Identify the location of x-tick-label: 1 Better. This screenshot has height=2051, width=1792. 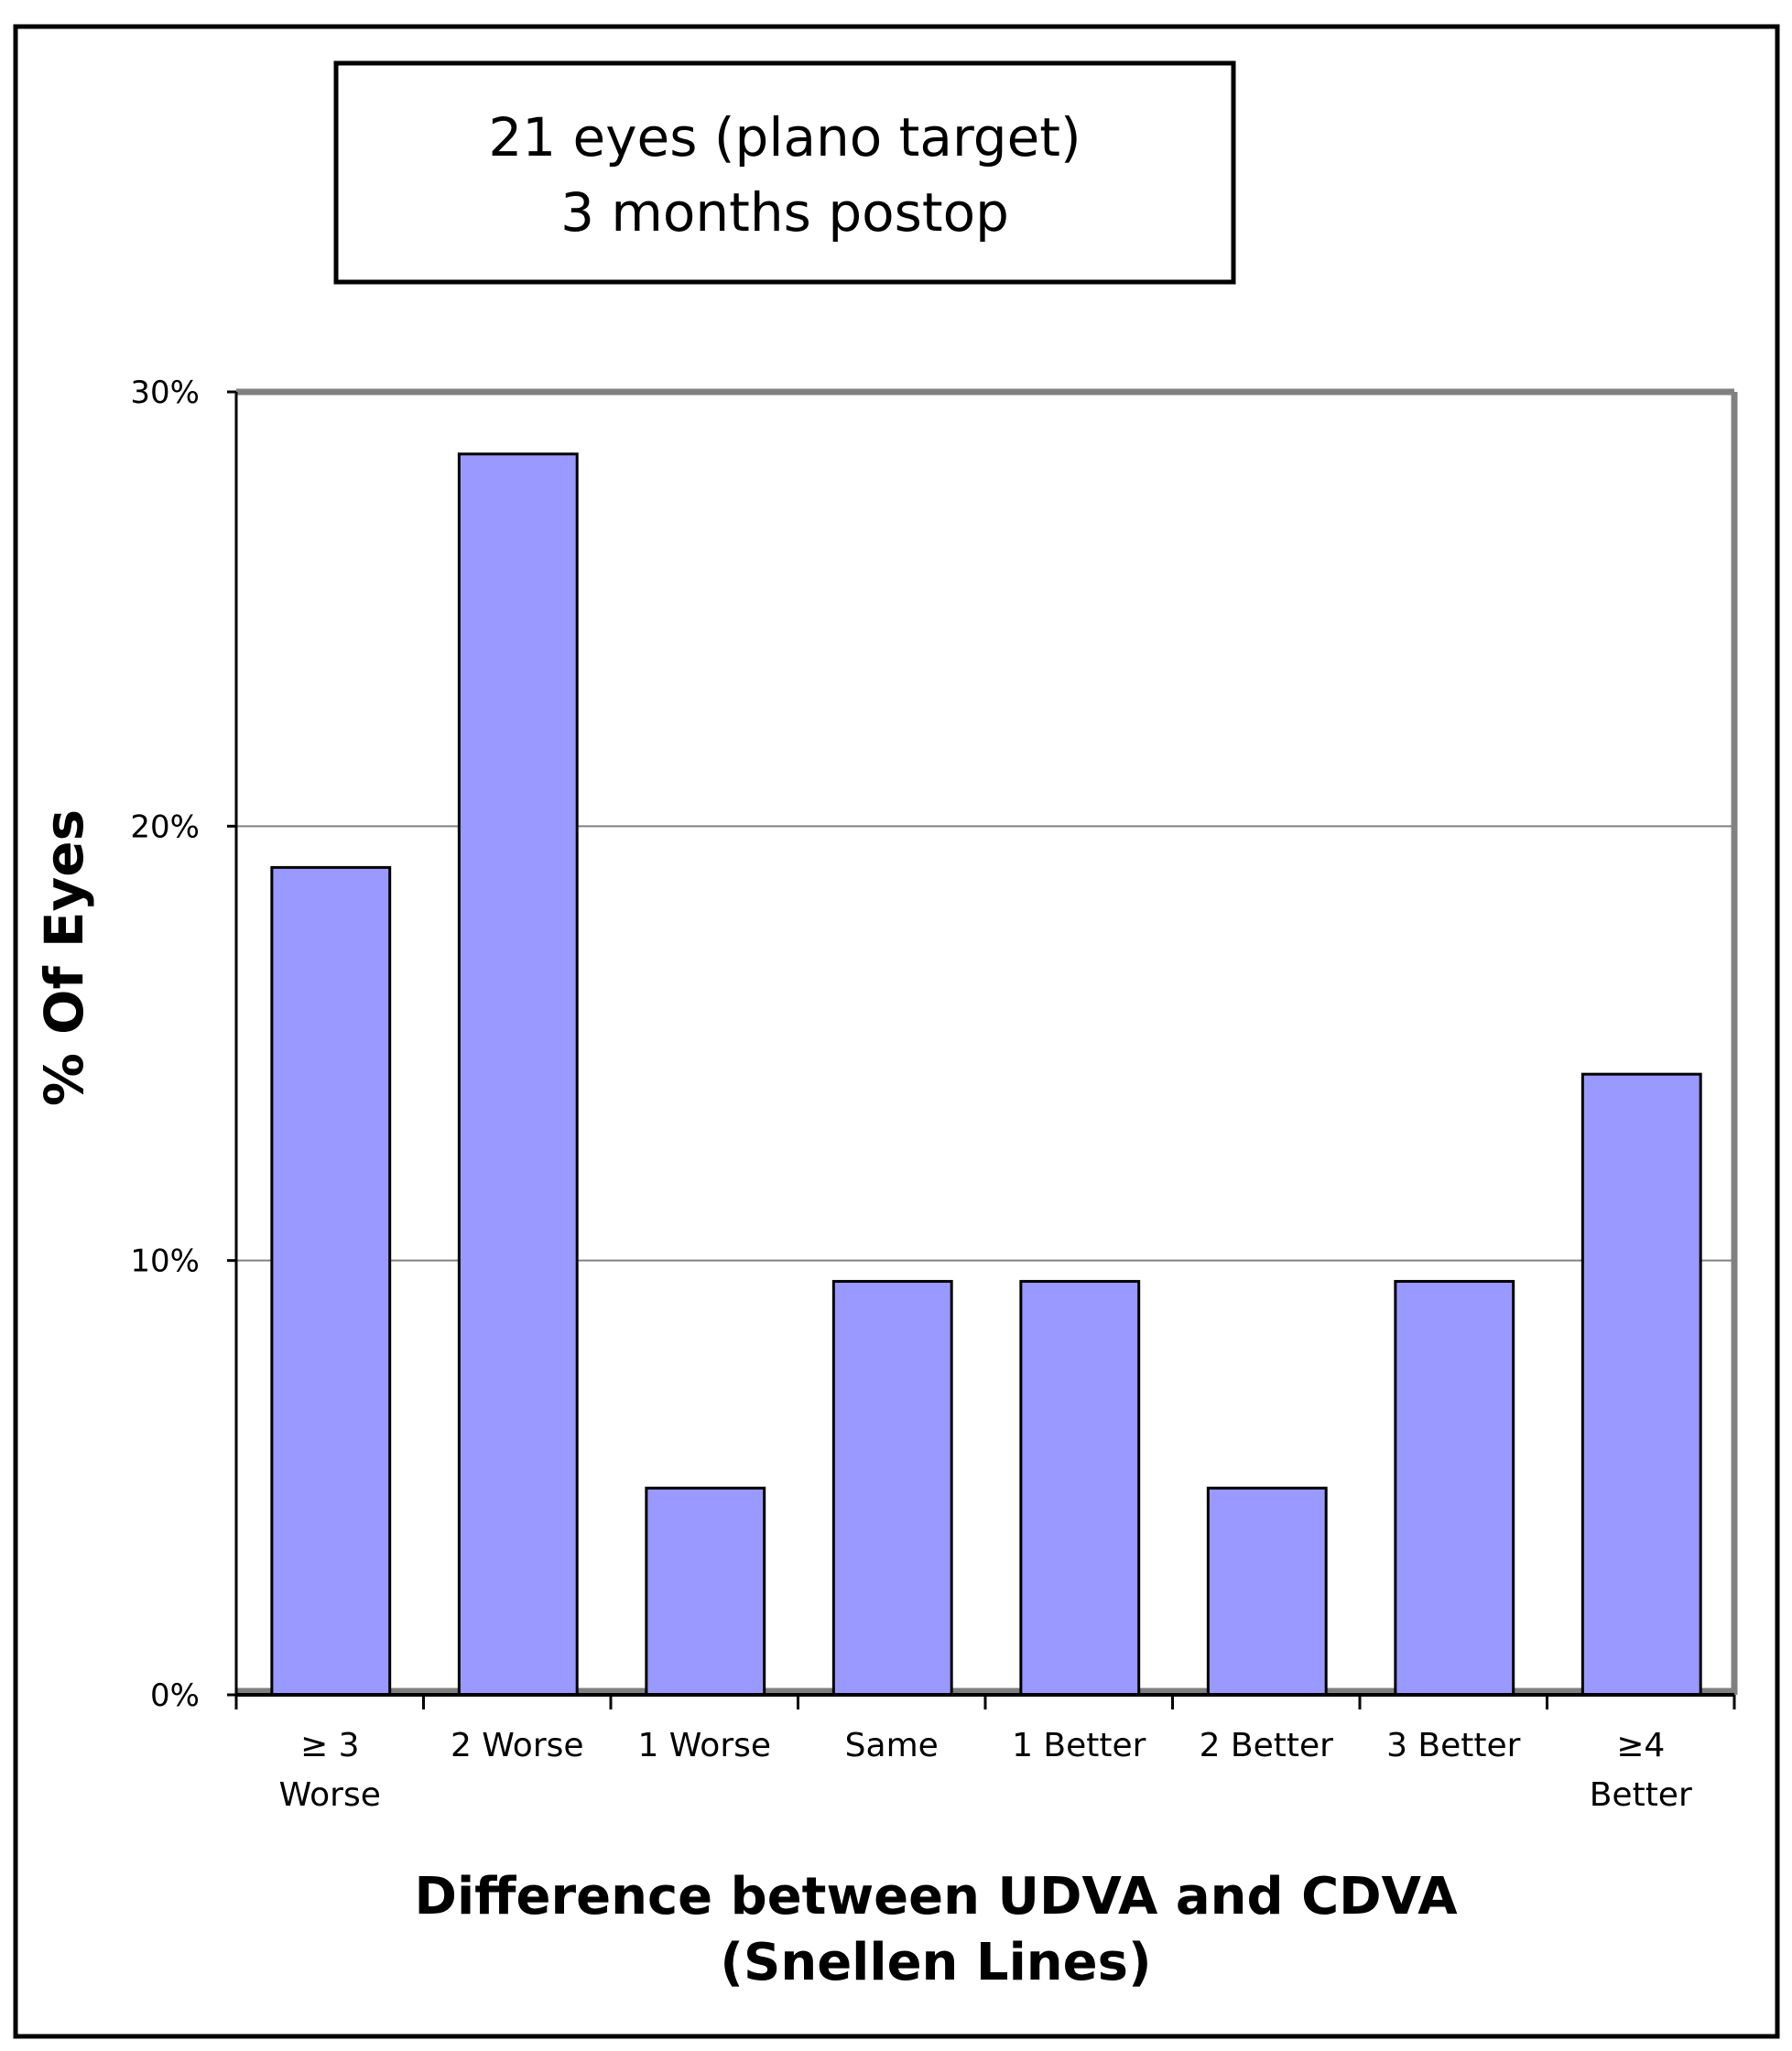
(1079, 1746).